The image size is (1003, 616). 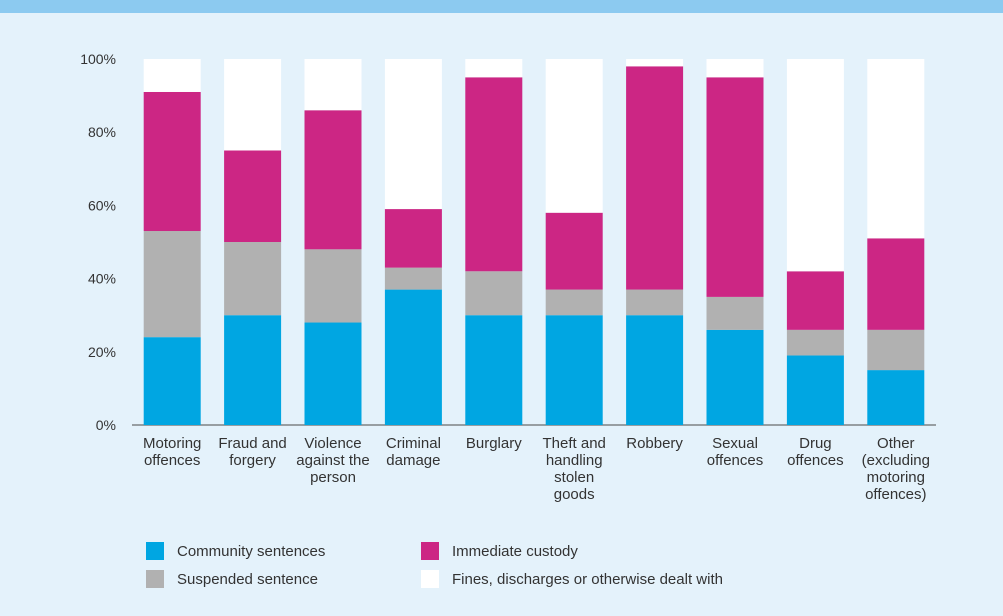 I want to click on bar-community-sentences-other-excluding-motoring-offences, so click(x=896, y=397).